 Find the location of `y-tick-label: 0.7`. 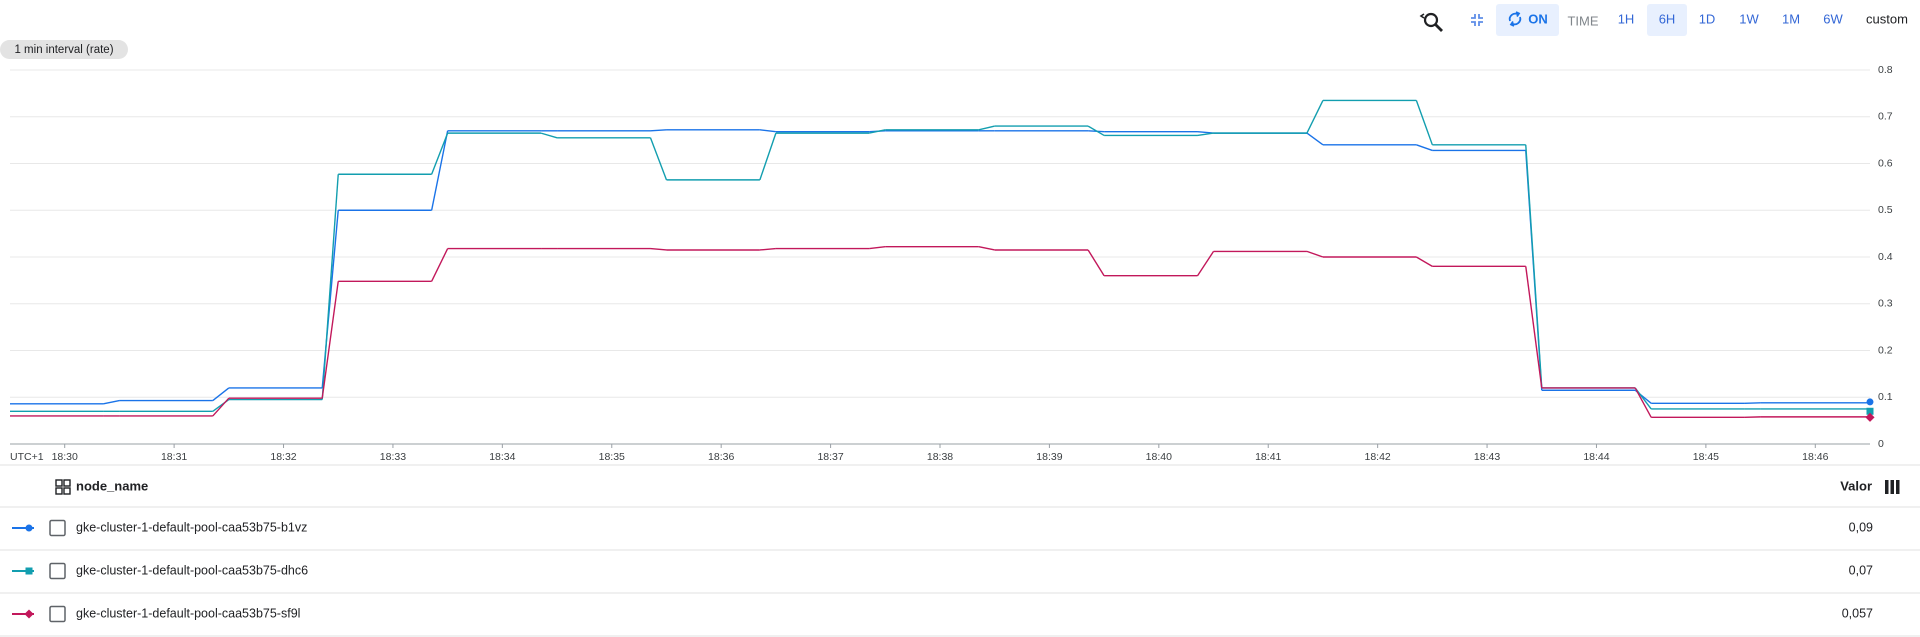

y-tick-label: 0.7 is located at coordinates (1885, 117).